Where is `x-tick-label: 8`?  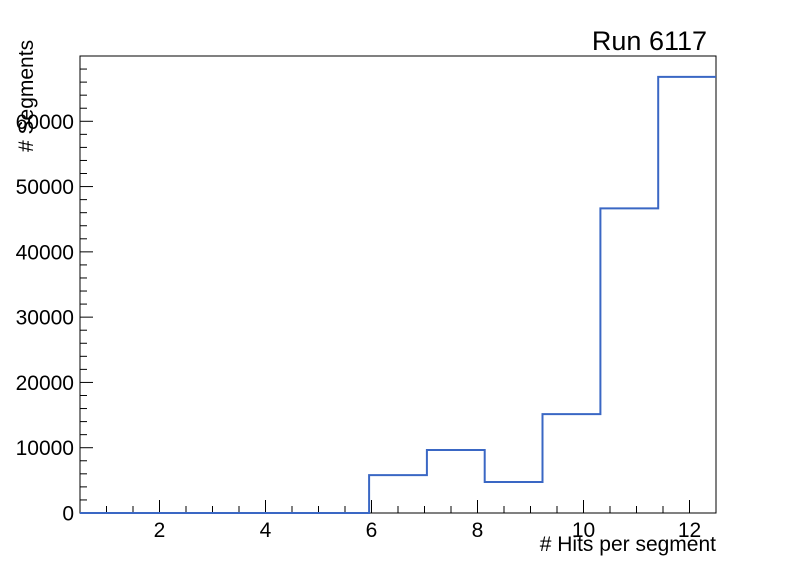 x-tick-label: 8 is located at coordinates (478, 530).